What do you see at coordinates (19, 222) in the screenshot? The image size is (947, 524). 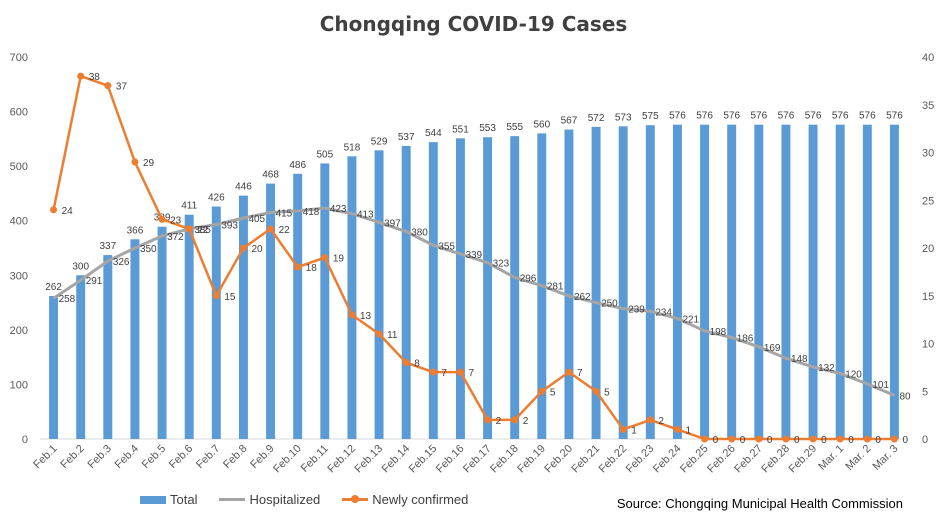 I see `y-left-tick-label: 400` at bounding box center [19, 222].